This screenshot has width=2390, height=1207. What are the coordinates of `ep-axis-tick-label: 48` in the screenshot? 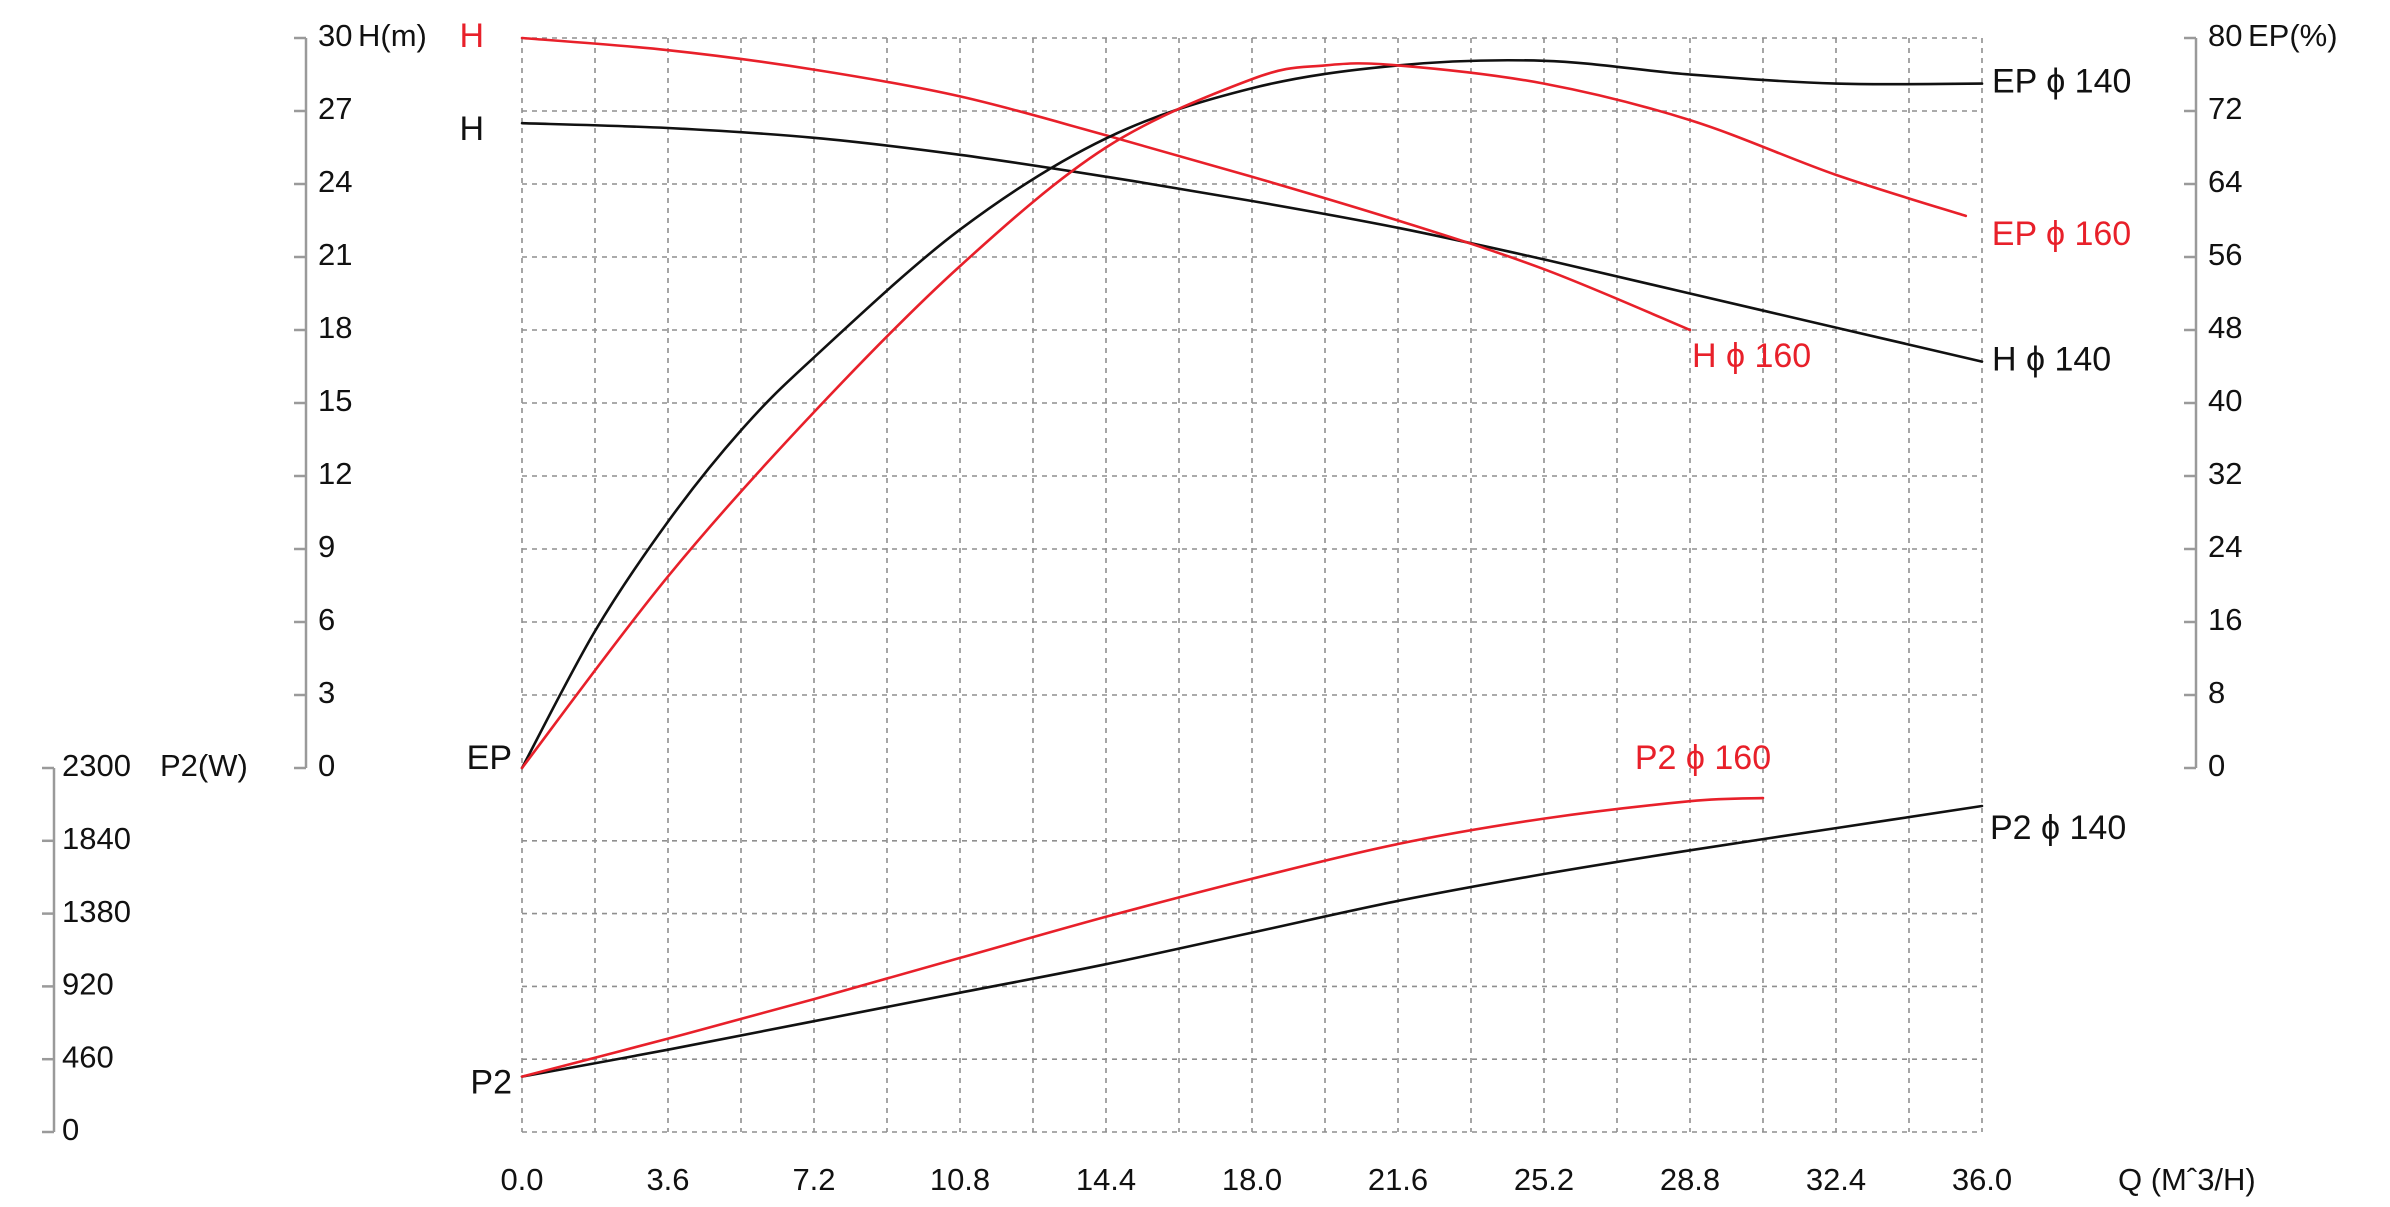 It's located at (2225, 327).